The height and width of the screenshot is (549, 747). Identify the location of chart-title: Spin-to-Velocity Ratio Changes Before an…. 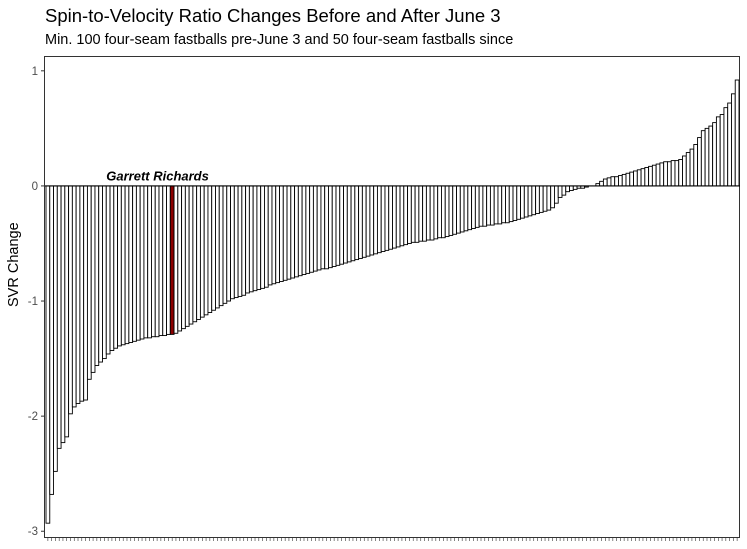
(273, 15).